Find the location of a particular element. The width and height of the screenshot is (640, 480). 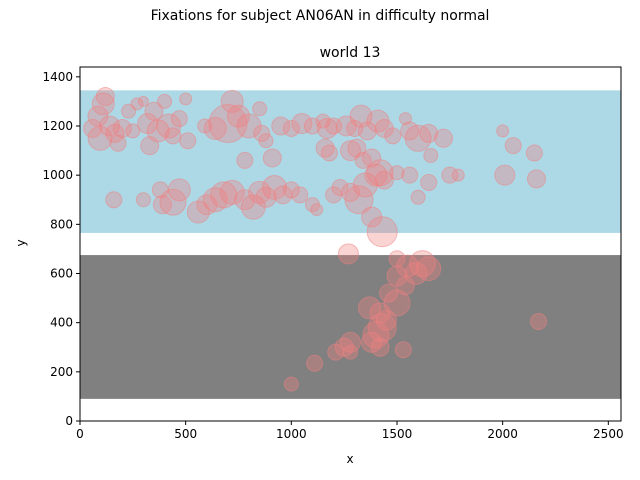

x-axis-label: x is located at coordinates (349, 459).